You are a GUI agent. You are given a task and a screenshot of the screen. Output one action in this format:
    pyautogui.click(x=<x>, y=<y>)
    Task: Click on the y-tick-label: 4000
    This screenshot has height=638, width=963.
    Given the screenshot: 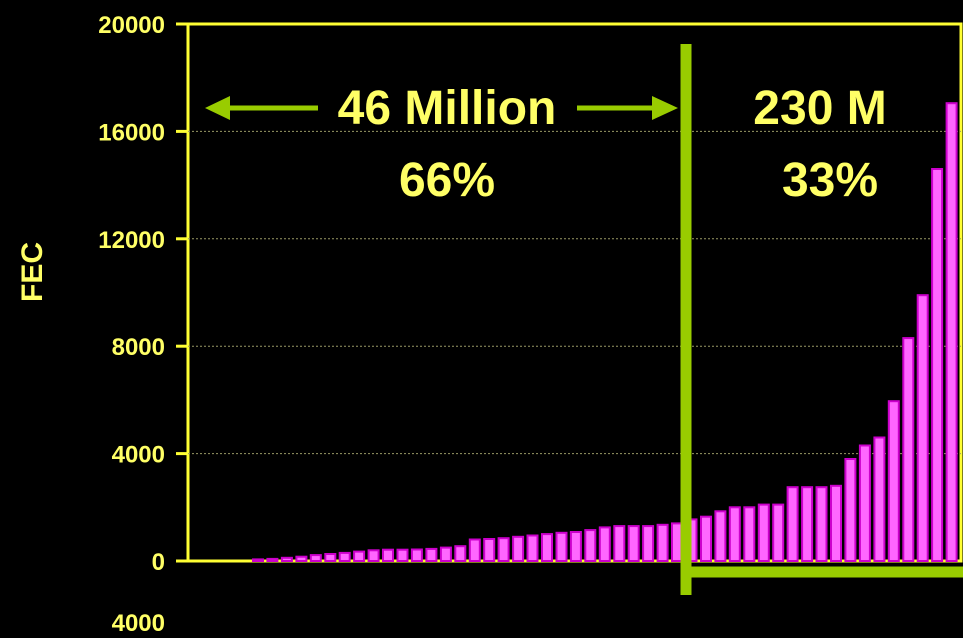 What is the action you would take?
    pyautogui.click(x=138, y=455)
    